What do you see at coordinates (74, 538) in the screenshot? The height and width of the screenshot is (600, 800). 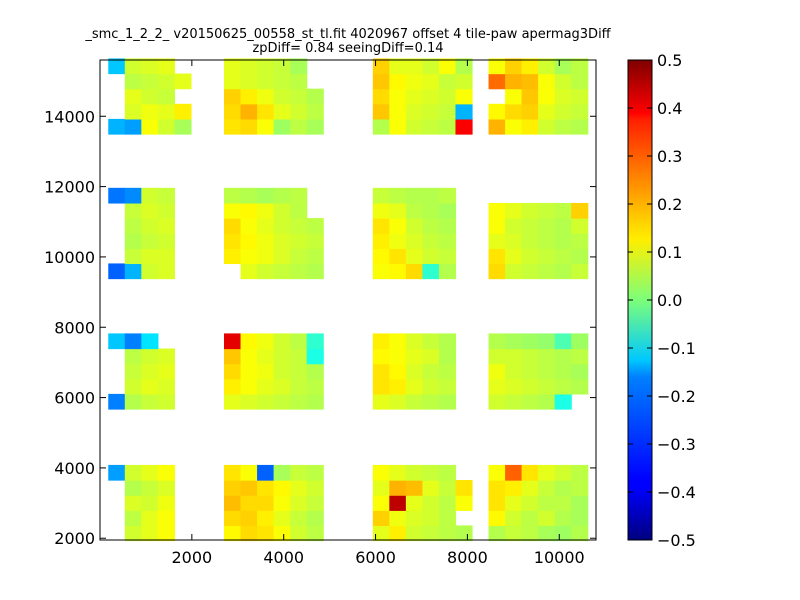 I see `y-tick-label: 2000` at bounding box center [74, 538].